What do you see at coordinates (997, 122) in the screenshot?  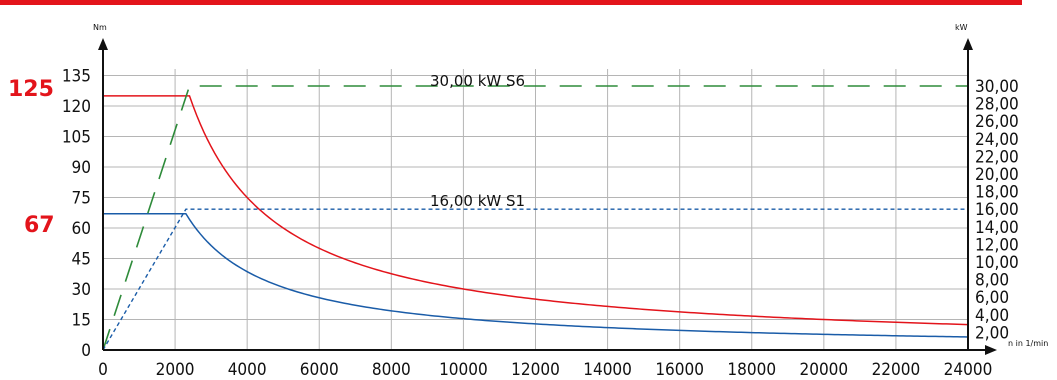 I see `right-tick-label: 26,00` at bounding box center [997, 122].